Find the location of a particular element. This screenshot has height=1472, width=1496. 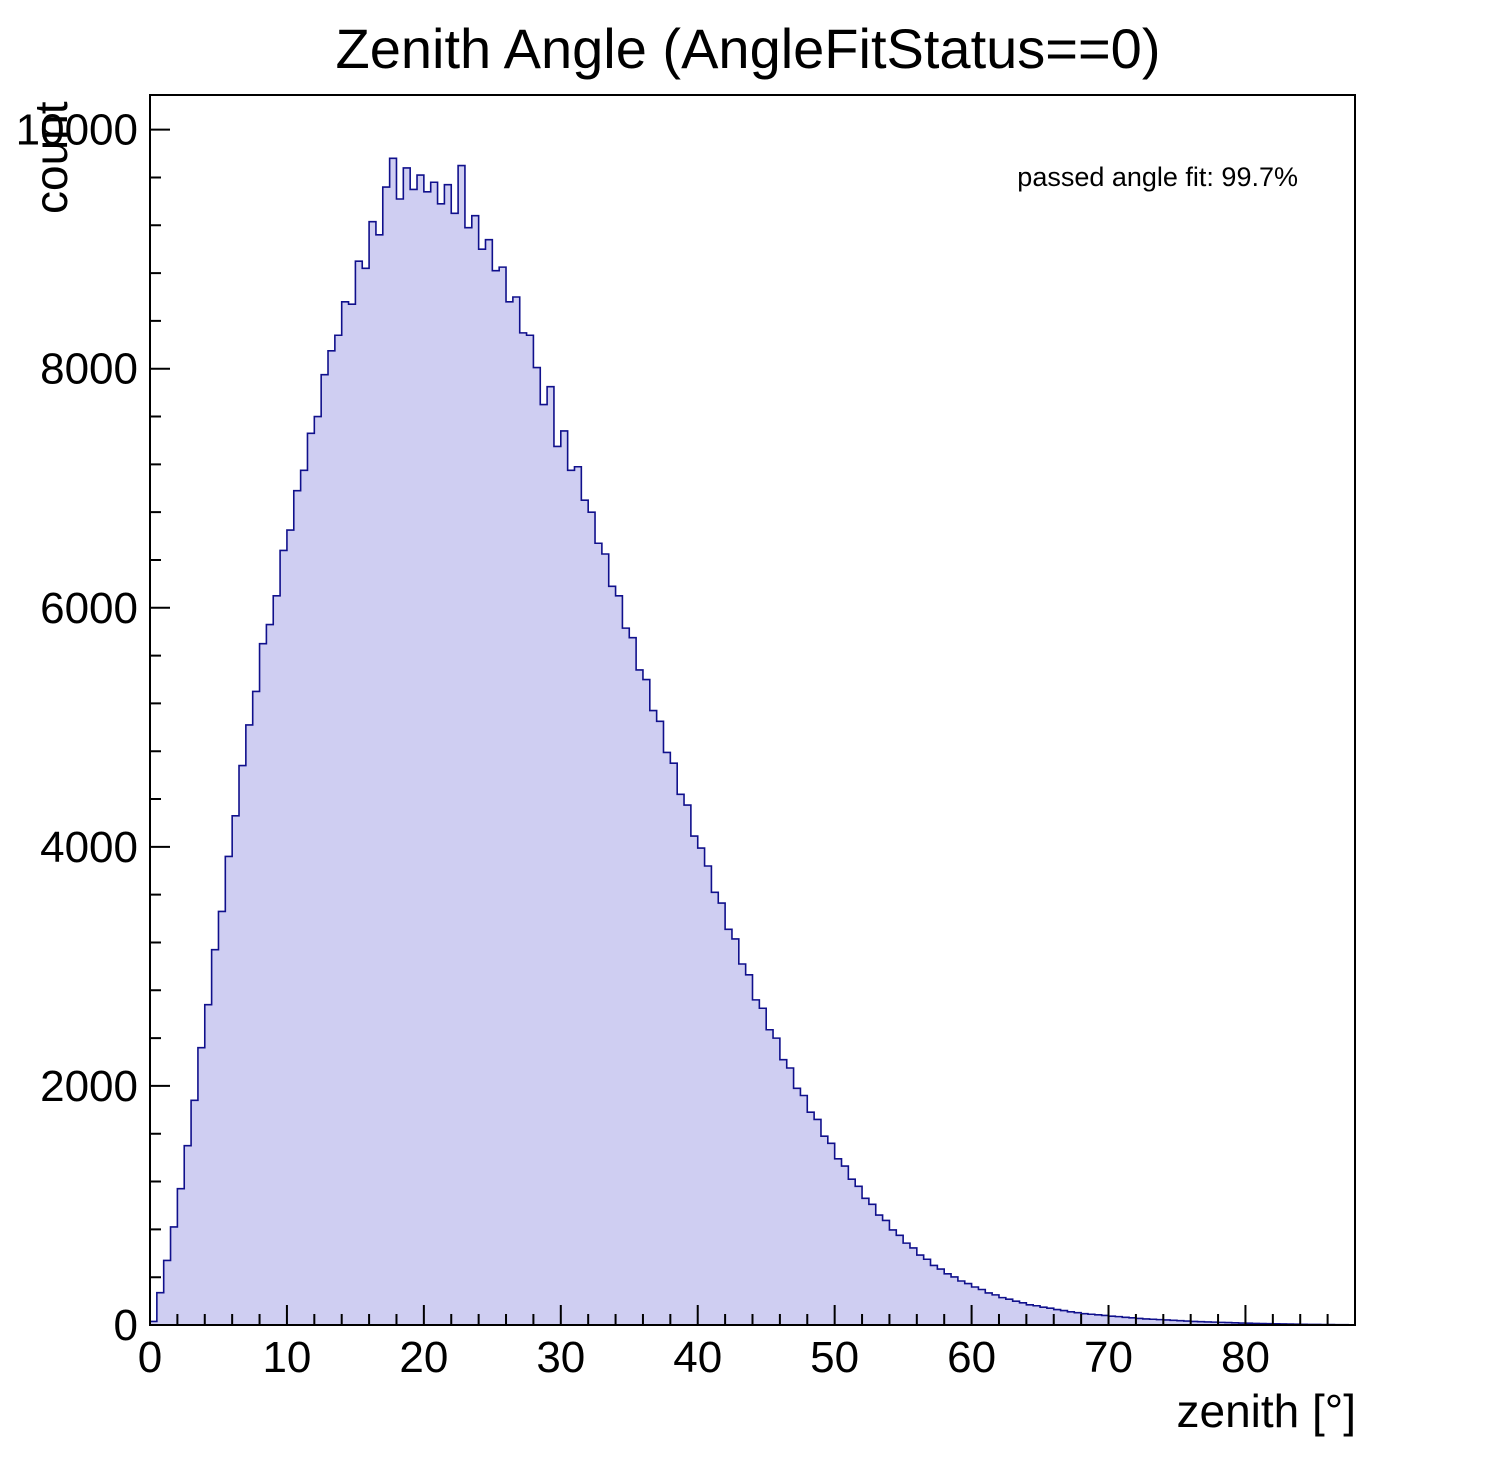

y-tick-label: 8000 is located at coordinates (89, 369).